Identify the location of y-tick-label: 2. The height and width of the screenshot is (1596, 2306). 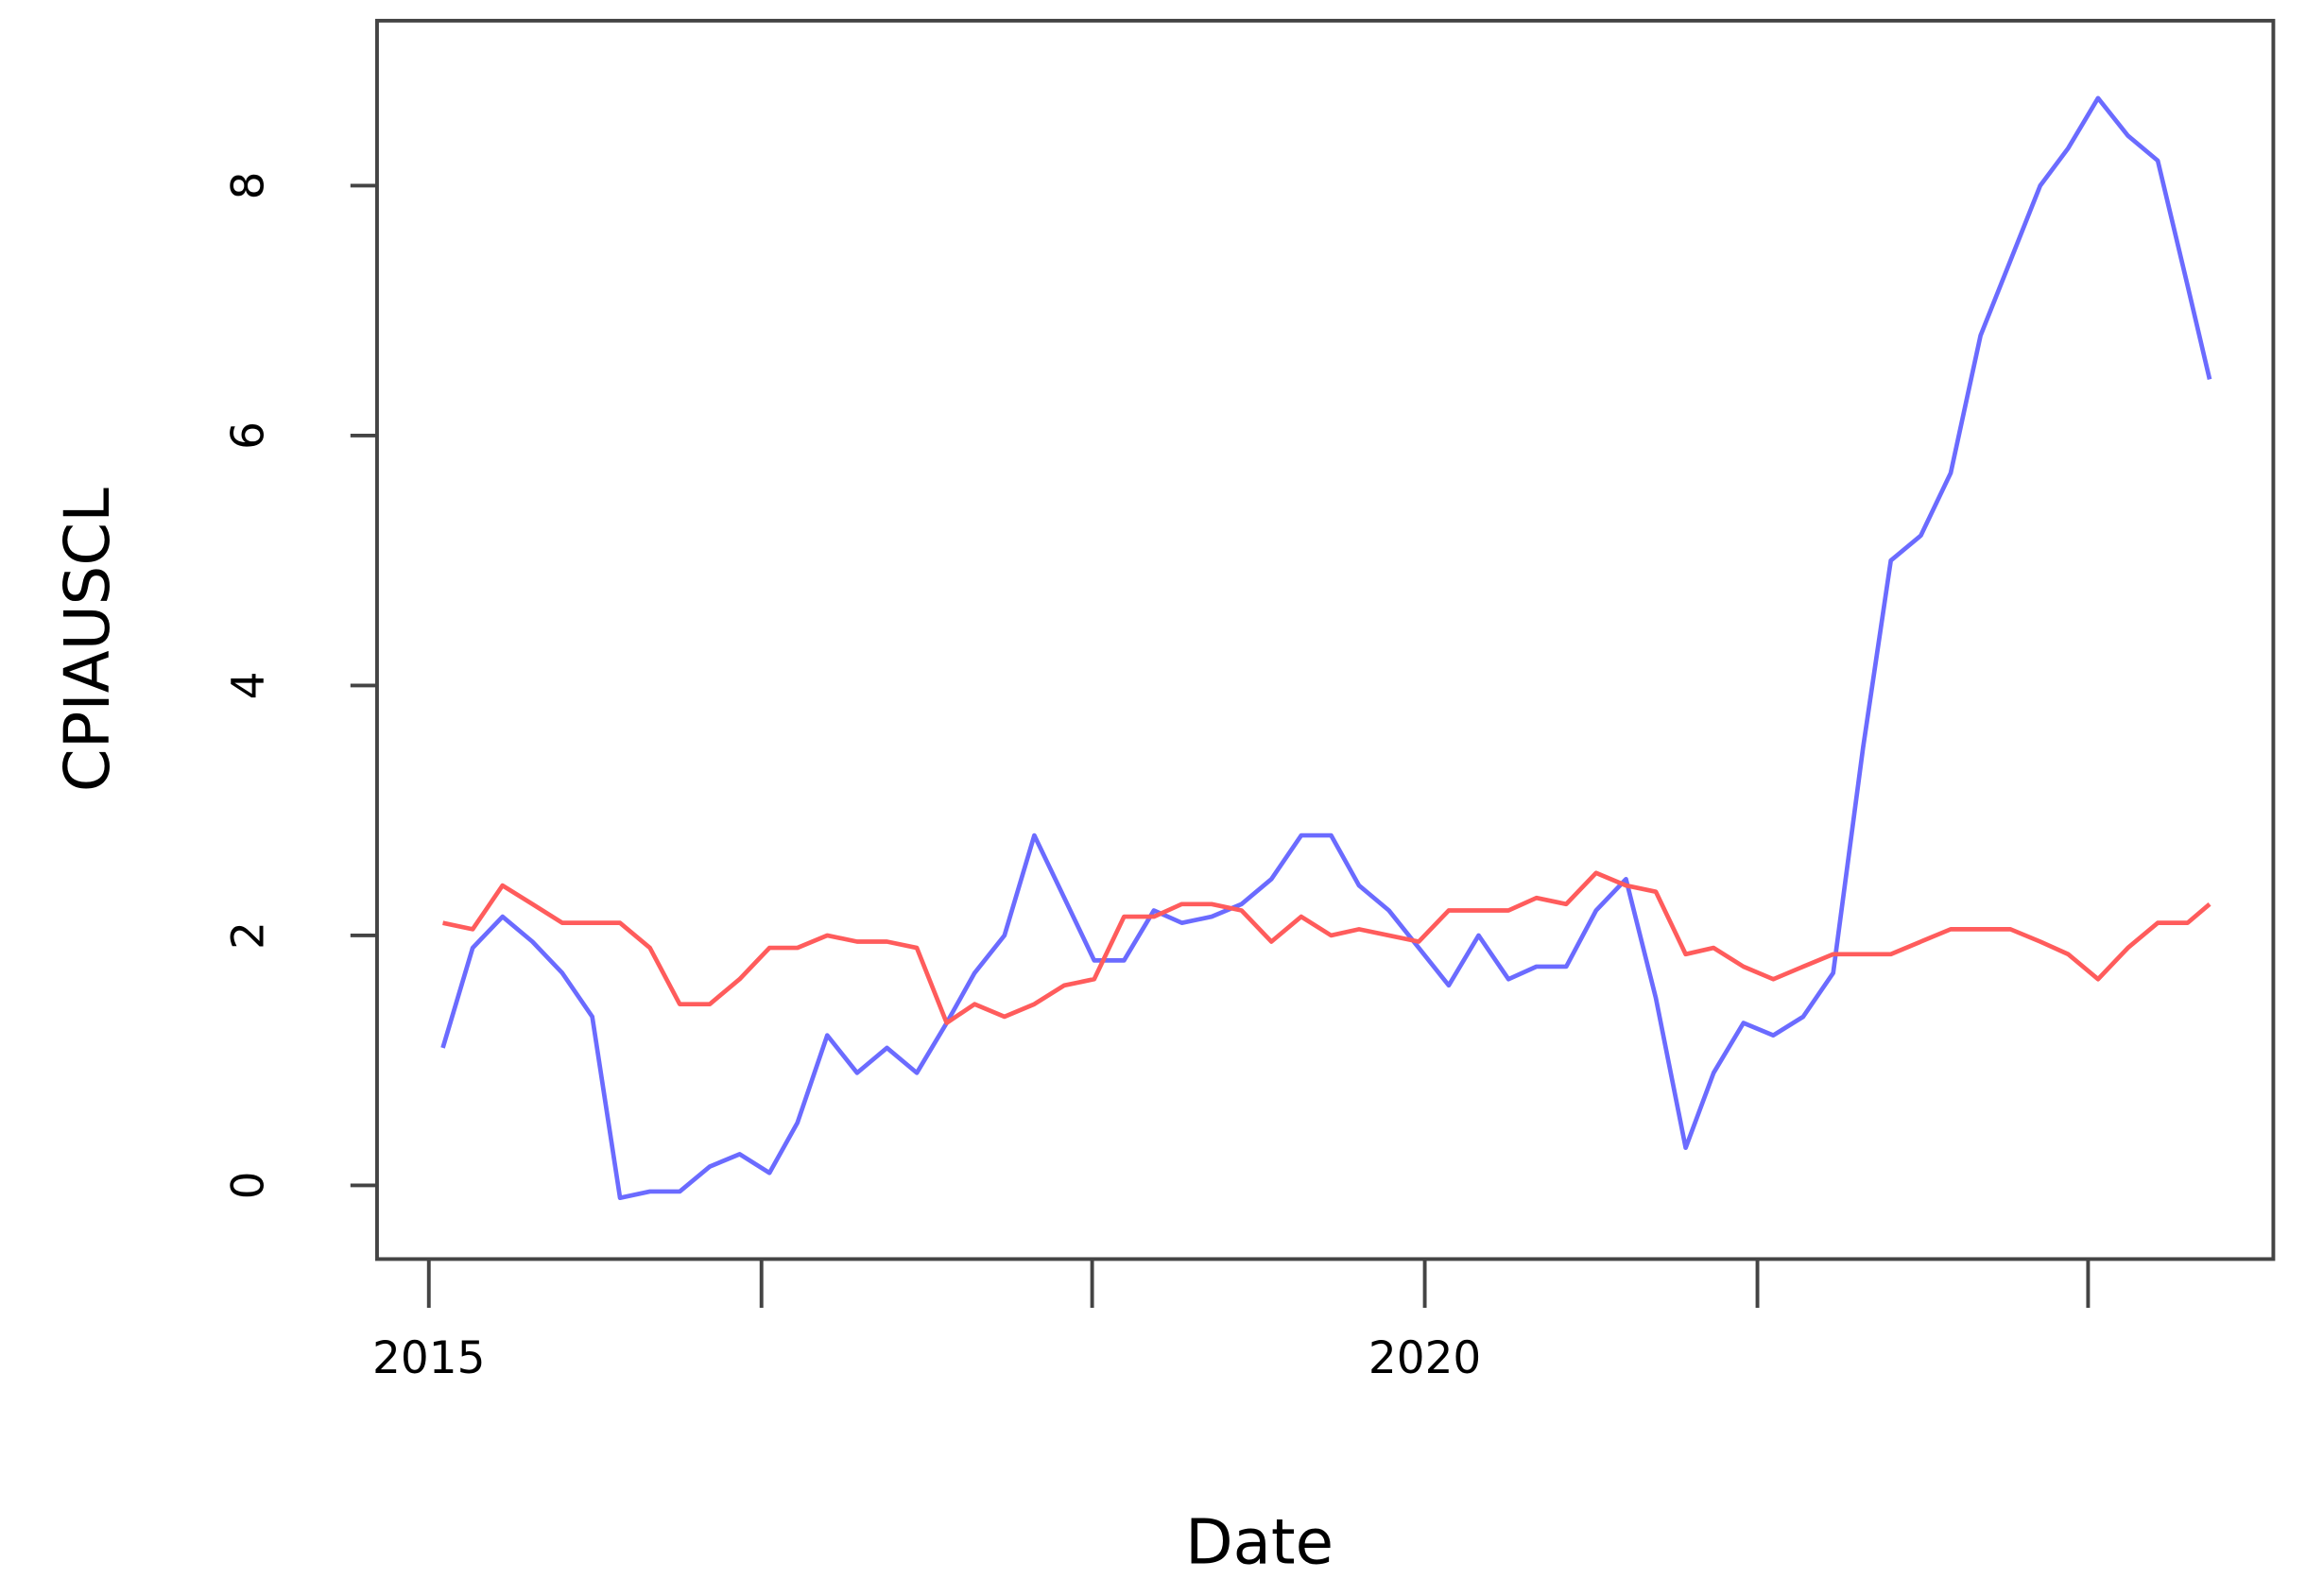
(249, 935).